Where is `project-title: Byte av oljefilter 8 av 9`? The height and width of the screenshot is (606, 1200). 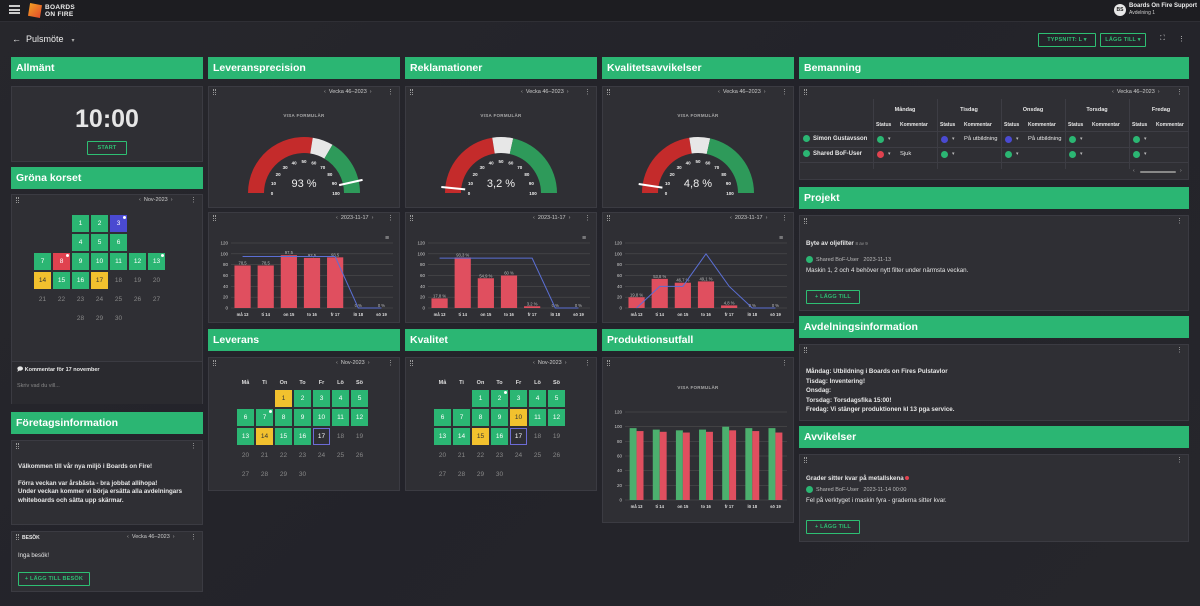 project-title: Byte av oljefilter 8 av 9 is located at coordinates (837, 244).